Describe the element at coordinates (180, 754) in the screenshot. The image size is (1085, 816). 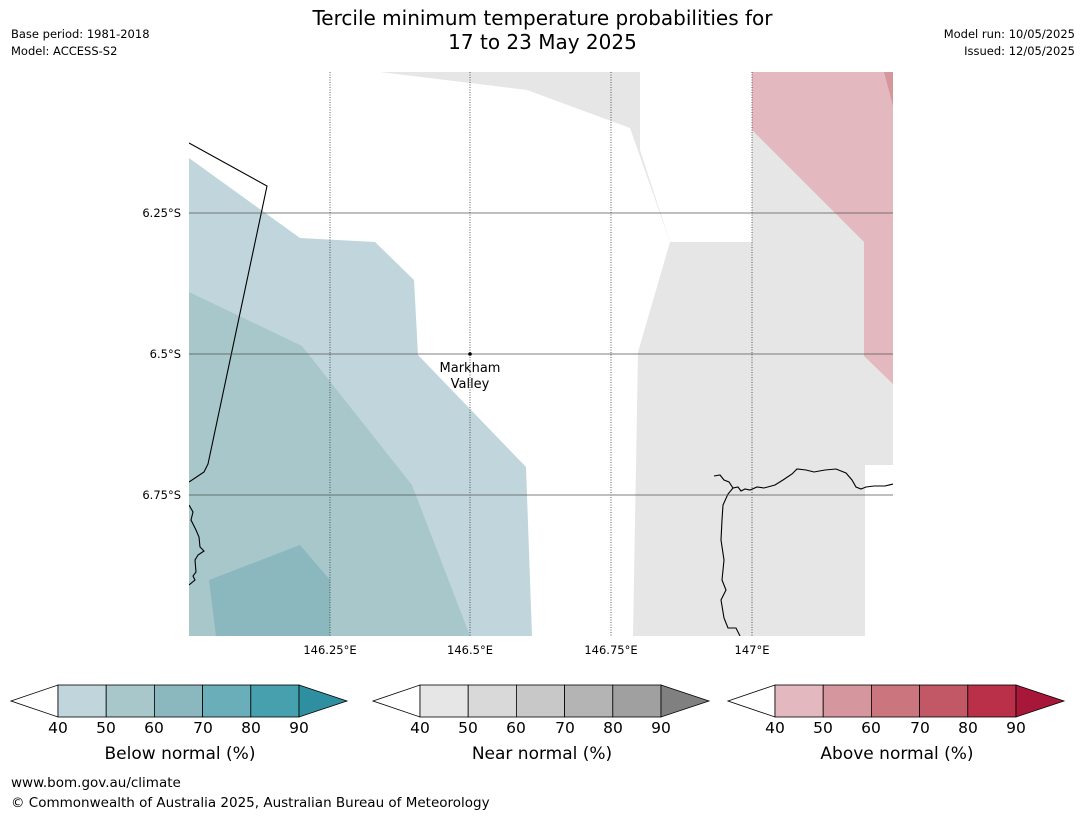
I see `legend-label: Below normal (%)` at that location.